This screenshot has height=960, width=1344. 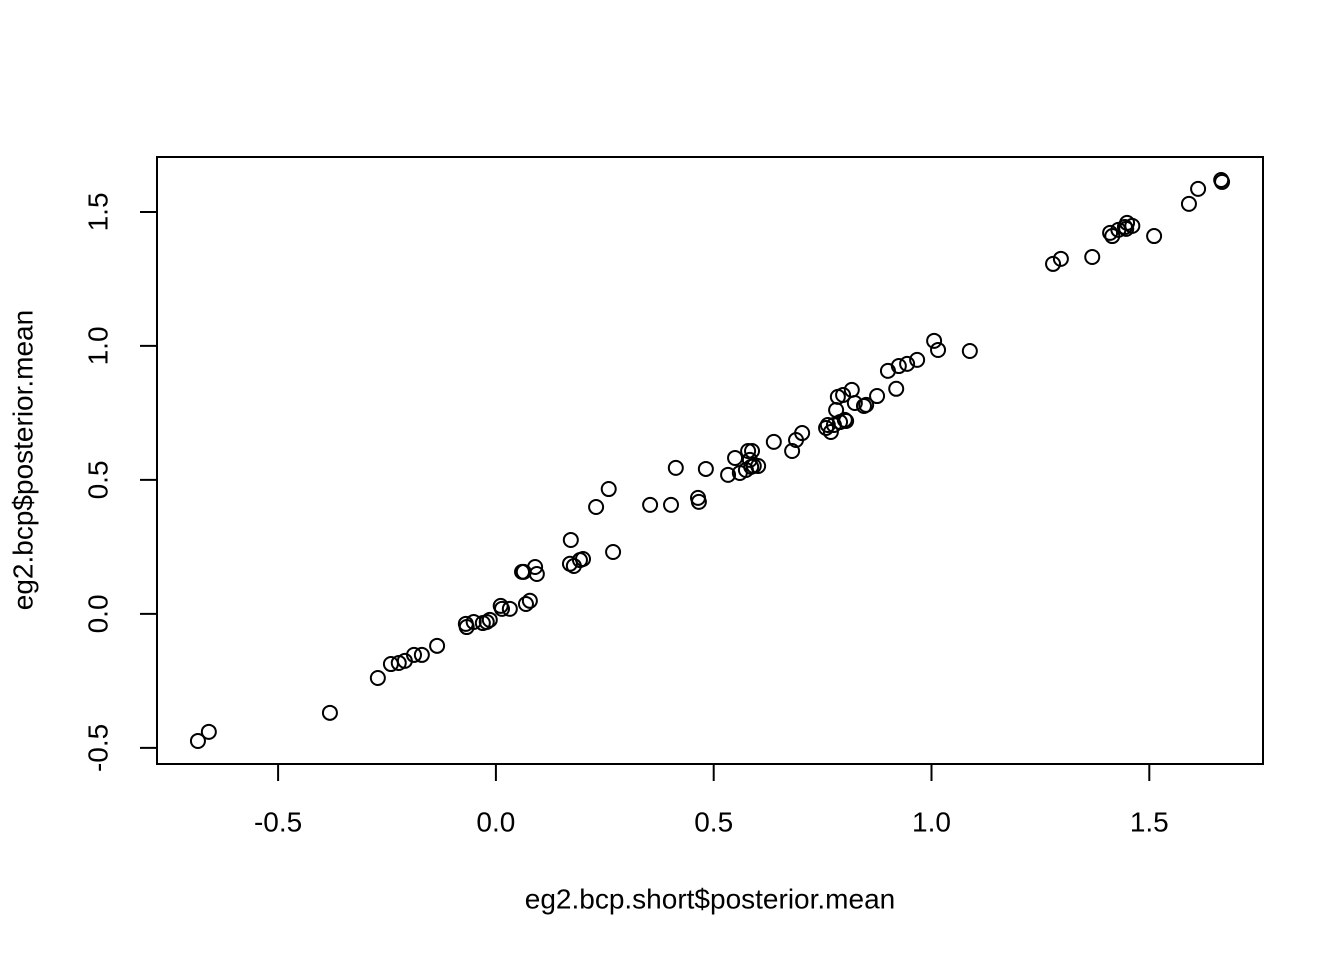 What do you see at coordinates (97, 345) in the screenshot?
I see `y-tick-label: 1.0` at bounding box center [97, 345].